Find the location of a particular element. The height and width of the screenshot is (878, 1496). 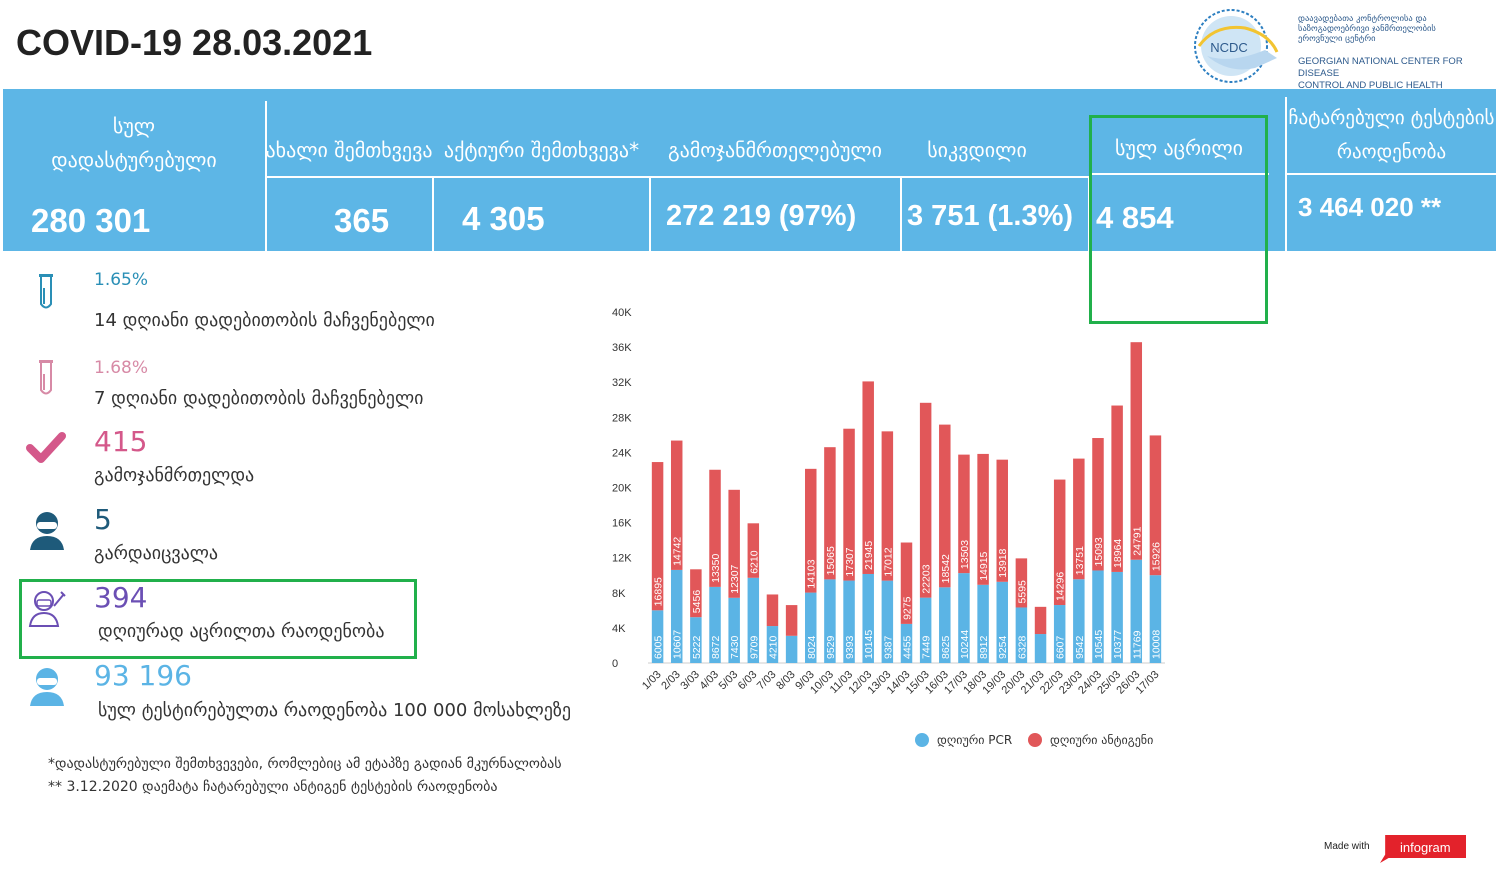

positivity-14-value: 1.65% is located at coordinates (121, 280).